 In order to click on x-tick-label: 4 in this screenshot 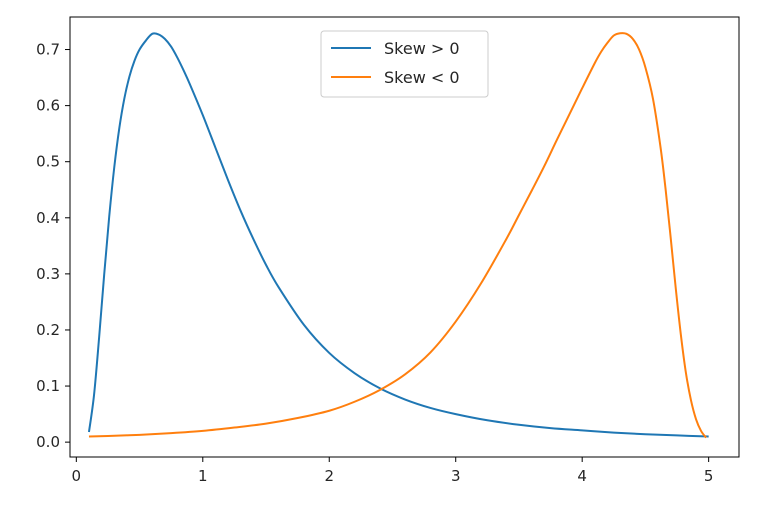, I will do `click(582, 476)`.